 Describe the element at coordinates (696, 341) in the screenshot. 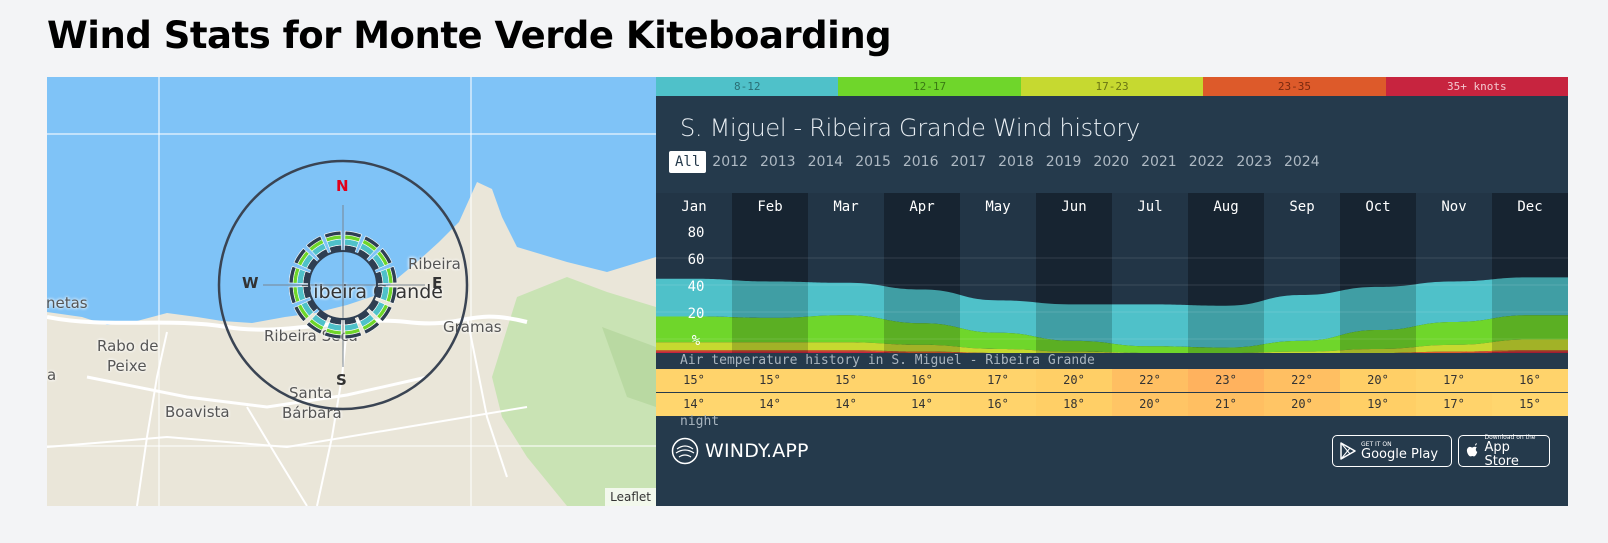

I see `y-tick-label: %` at that location.